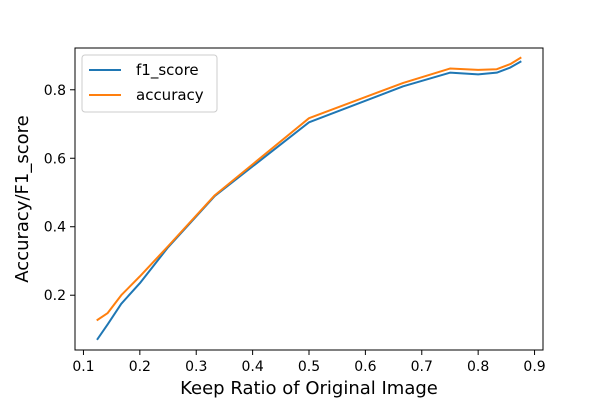 This screenshot has height=400, width=600. Describe the element at coordinates (59, 193) in the screenshot. I see `y-axis-ticks: 0.2 0.4 0.6 0.8` at that location.